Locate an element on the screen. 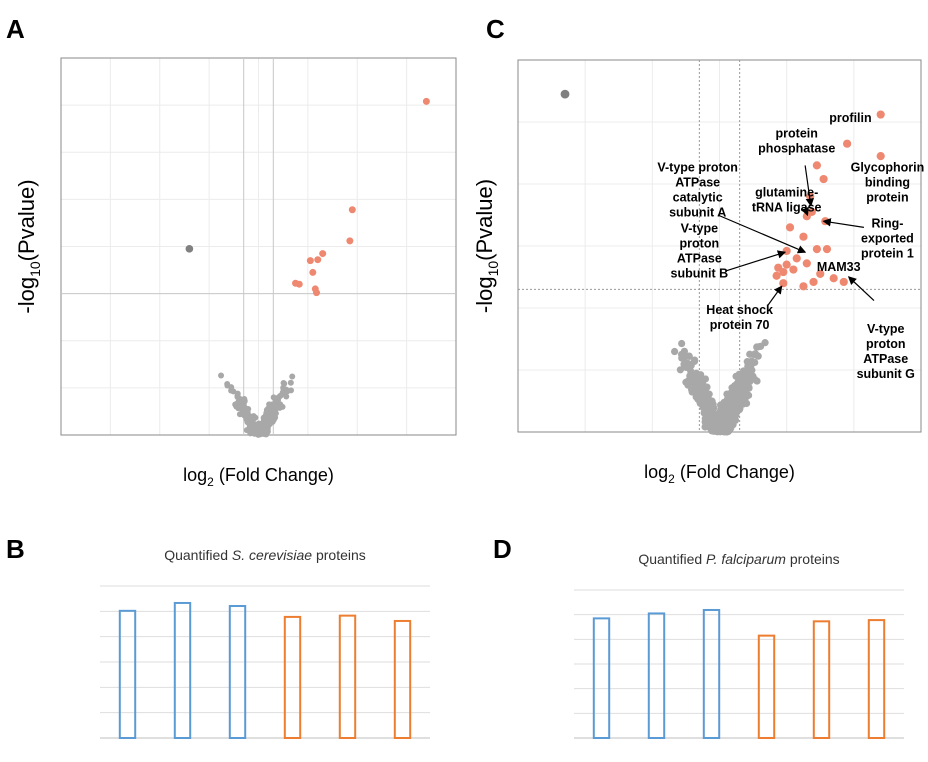 The height and width of the screenshot is (762, 928). point-label: Heat shock protein 70 is located at coordinates (739, 317).